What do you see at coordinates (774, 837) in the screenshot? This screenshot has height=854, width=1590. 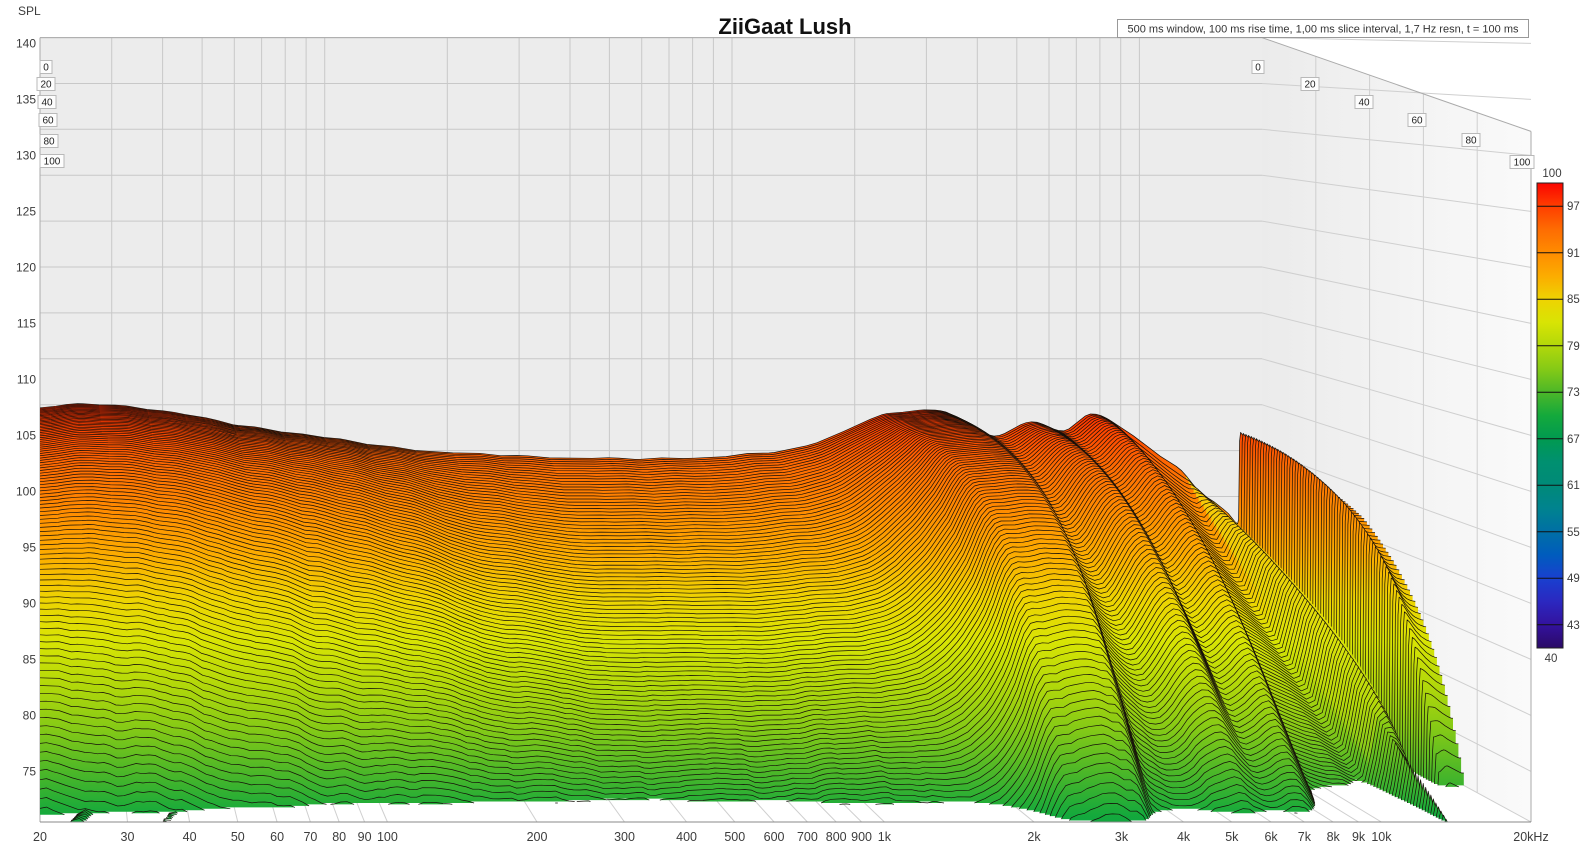 I see `svg-text: 600` at bounding box center [774, 837].